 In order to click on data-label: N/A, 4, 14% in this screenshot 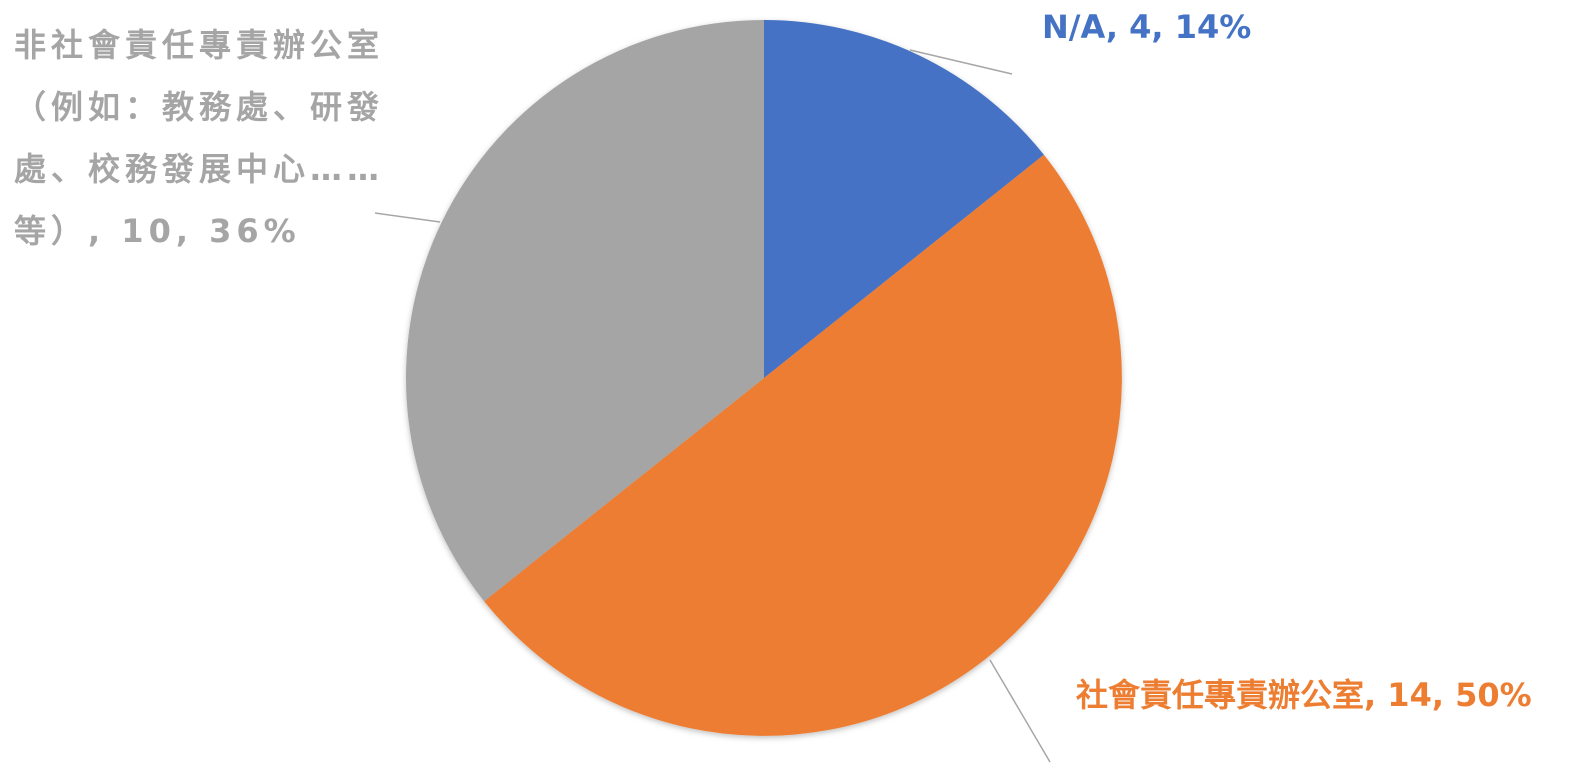, I will do `click(1147, 27)`.